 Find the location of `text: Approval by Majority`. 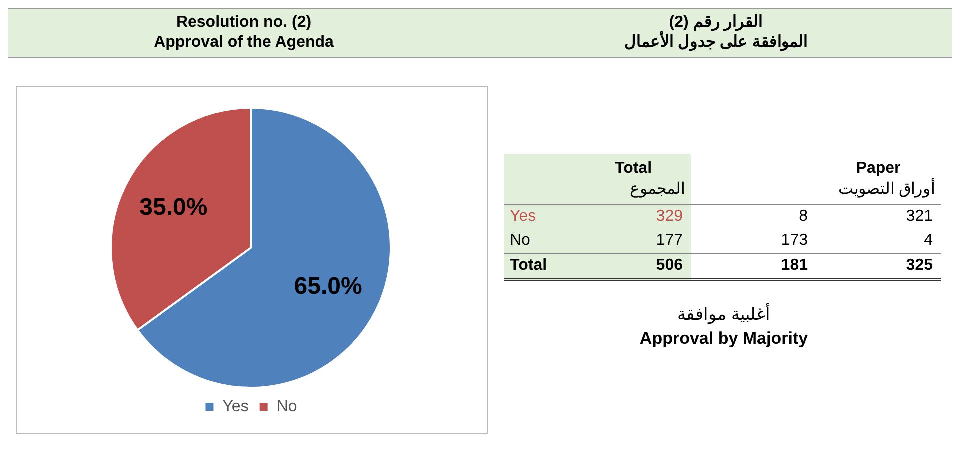

text: Approval by Majority is located at coordinates (724, 339).